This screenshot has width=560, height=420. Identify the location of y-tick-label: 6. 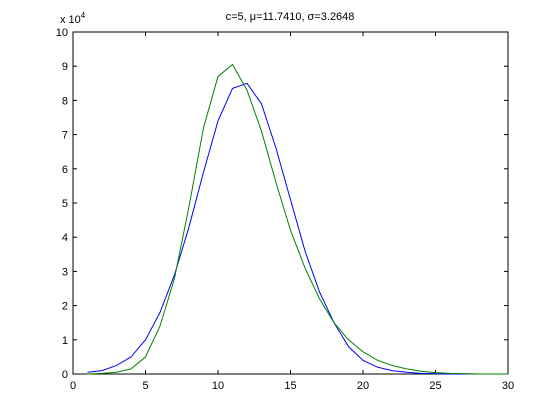
(65, 170).